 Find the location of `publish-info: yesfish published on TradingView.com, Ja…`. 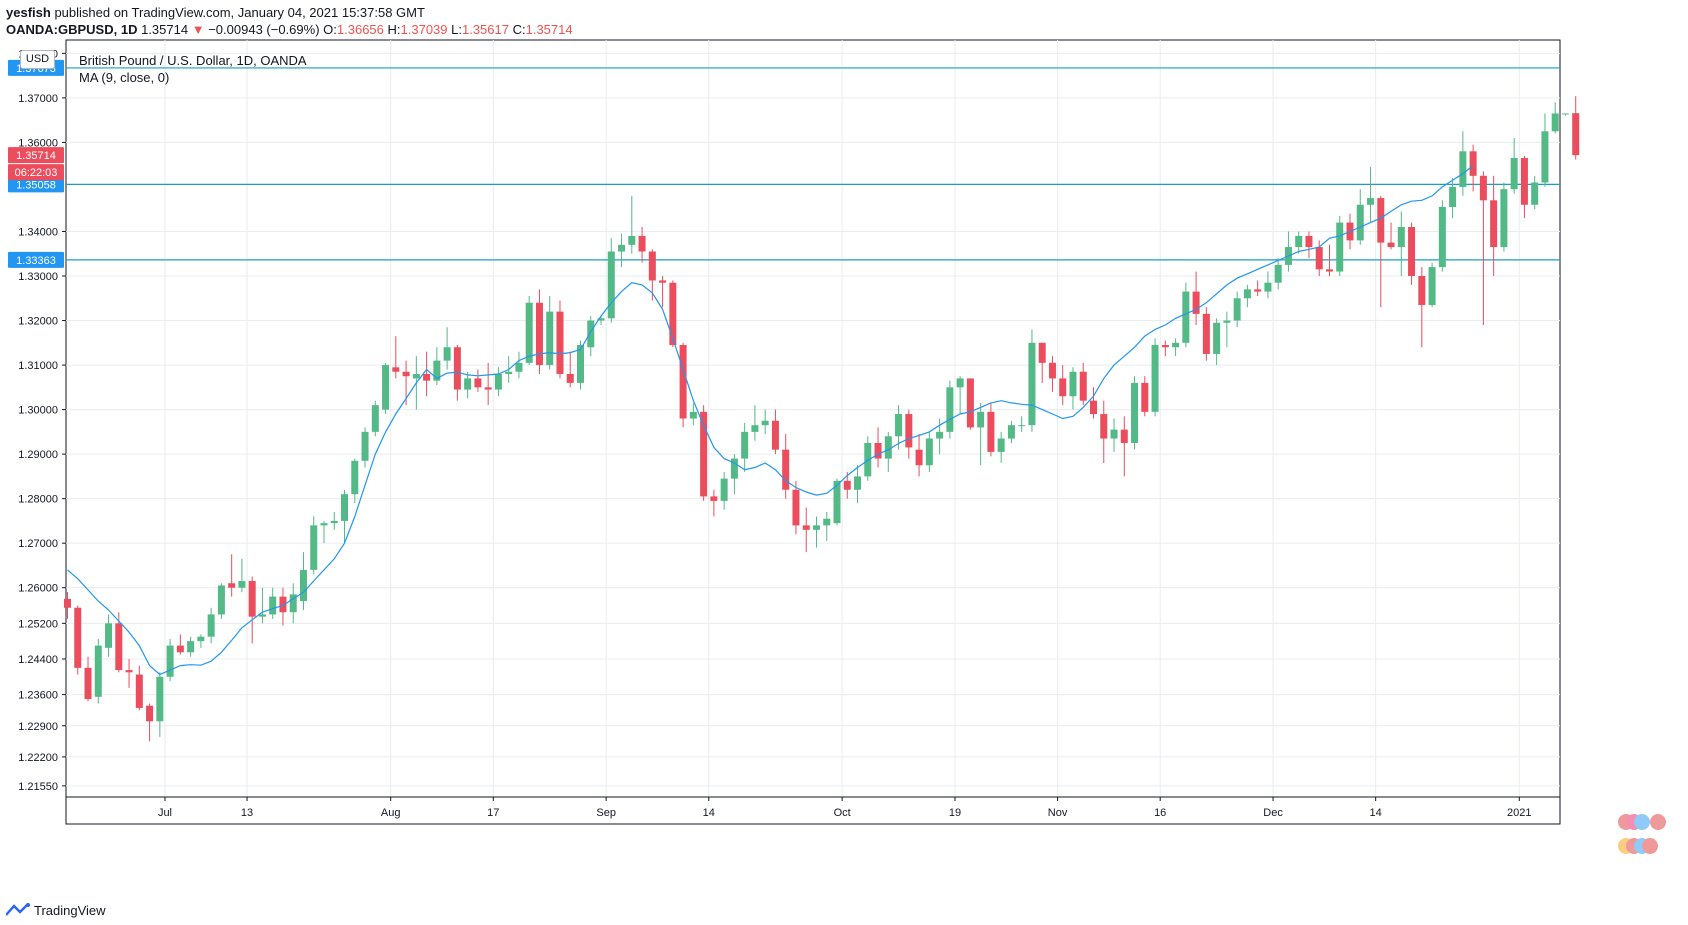

publish-info: yesfish published on TradingView.com, Ja… is located at coordinates (215, 13).